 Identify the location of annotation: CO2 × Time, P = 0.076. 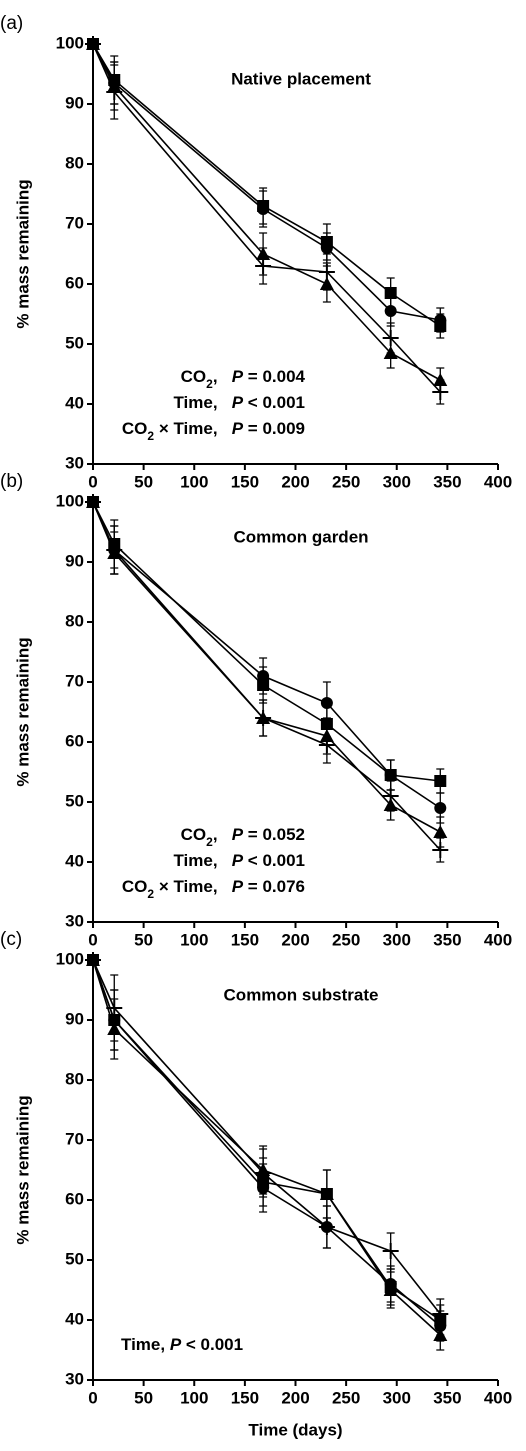
(213, 889).